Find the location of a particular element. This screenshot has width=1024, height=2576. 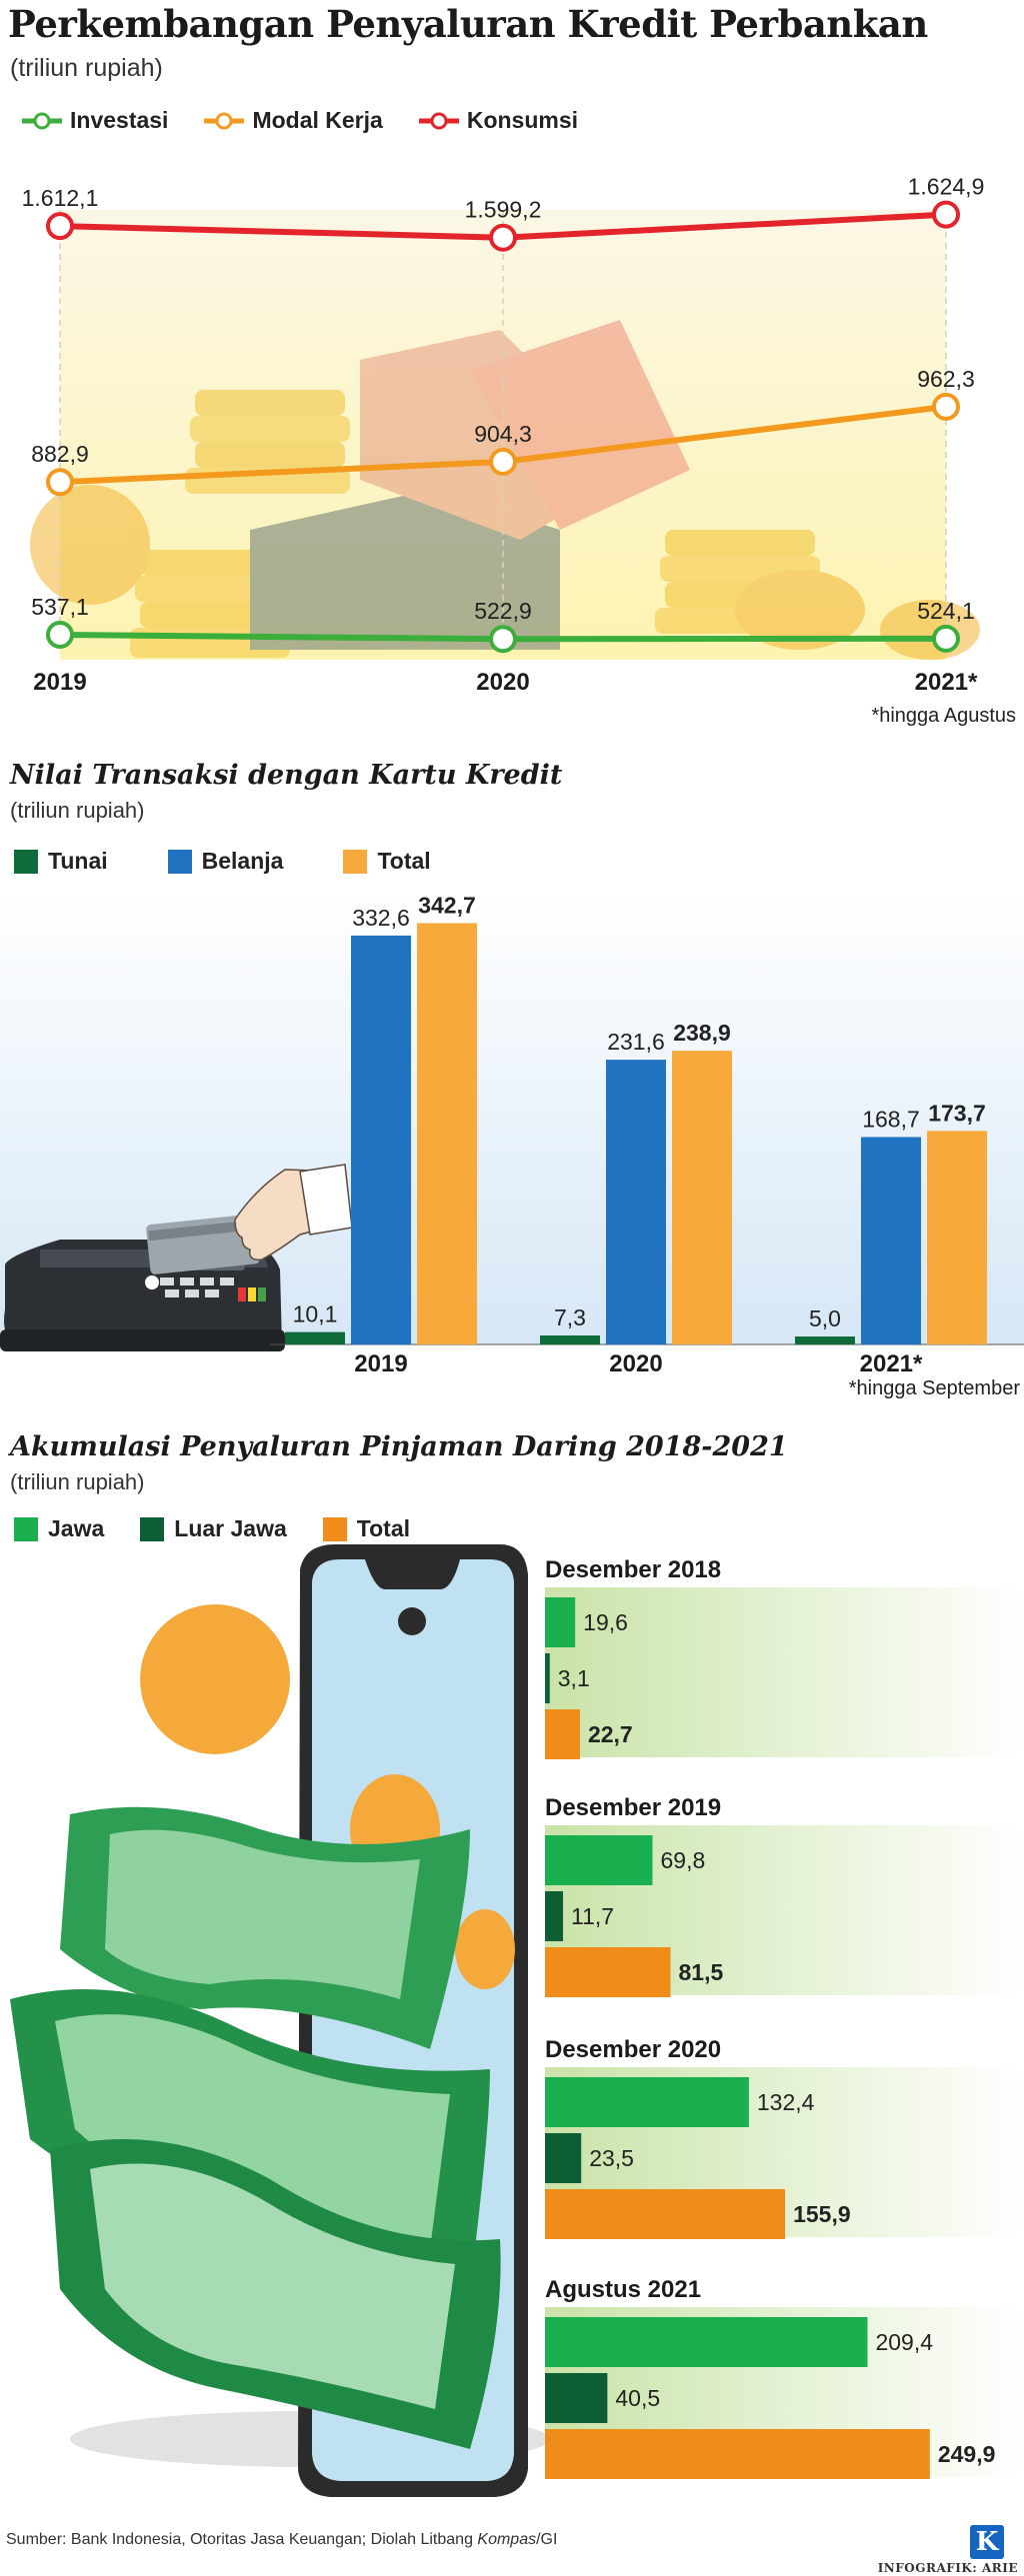

terminal-keys is located at coordinates (197, 1287).